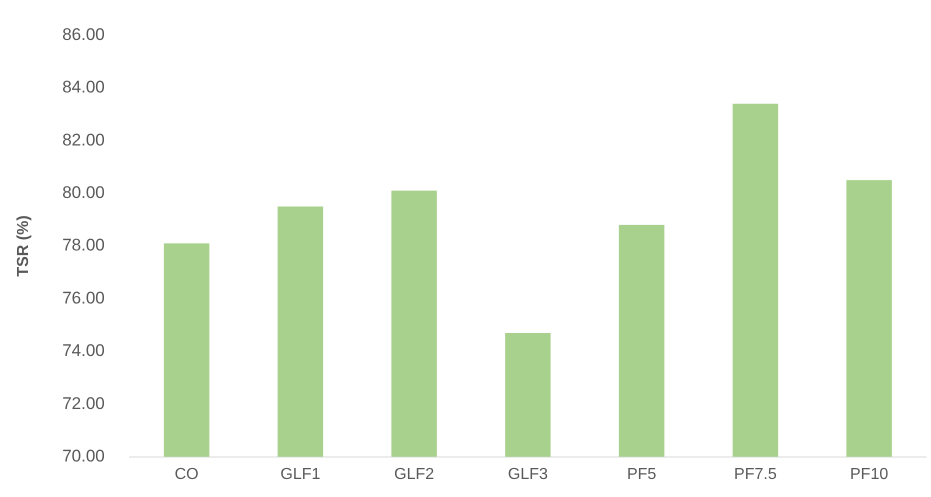 Image resolution: width=931 pixels, height=497 pixels. I want to click on y-tick-label: 86.00, so click(83, 34).